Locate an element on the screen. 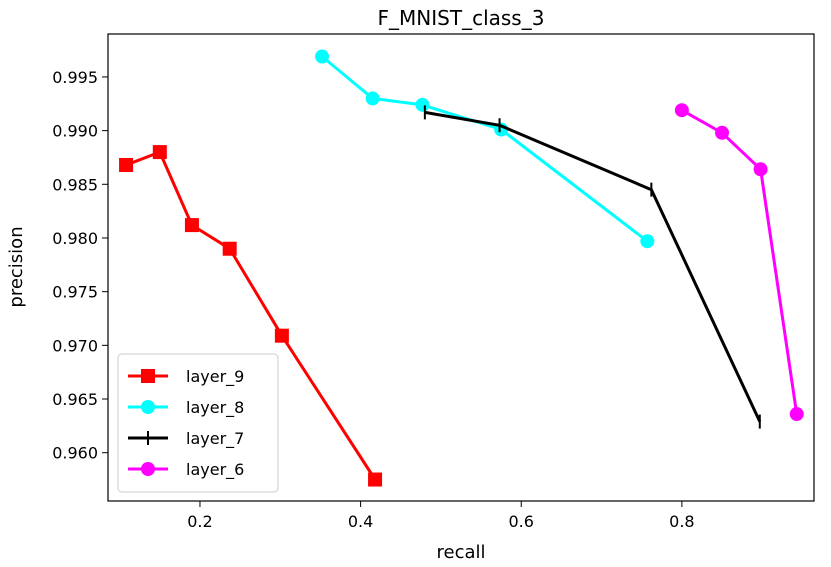  legend-entry-layer_9: layer_9 is located at coordinates (186, 377).